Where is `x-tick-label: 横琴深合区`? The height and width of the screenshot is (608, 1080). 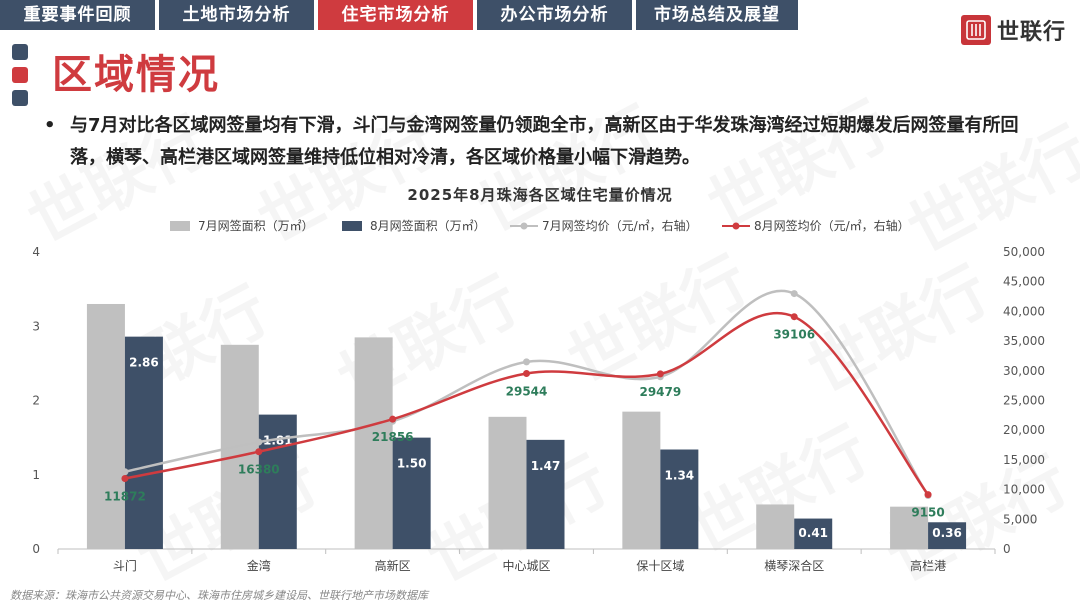
x-tick-label: 横琴深合区 is located at coordinates (794, 565).